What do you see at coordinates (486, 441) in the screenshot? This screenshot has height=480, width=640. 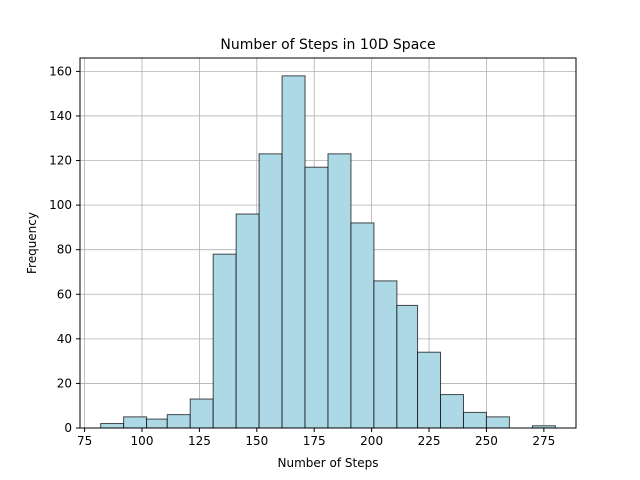 I see `x-tick-label: 250` at bounding box center [486, 441].